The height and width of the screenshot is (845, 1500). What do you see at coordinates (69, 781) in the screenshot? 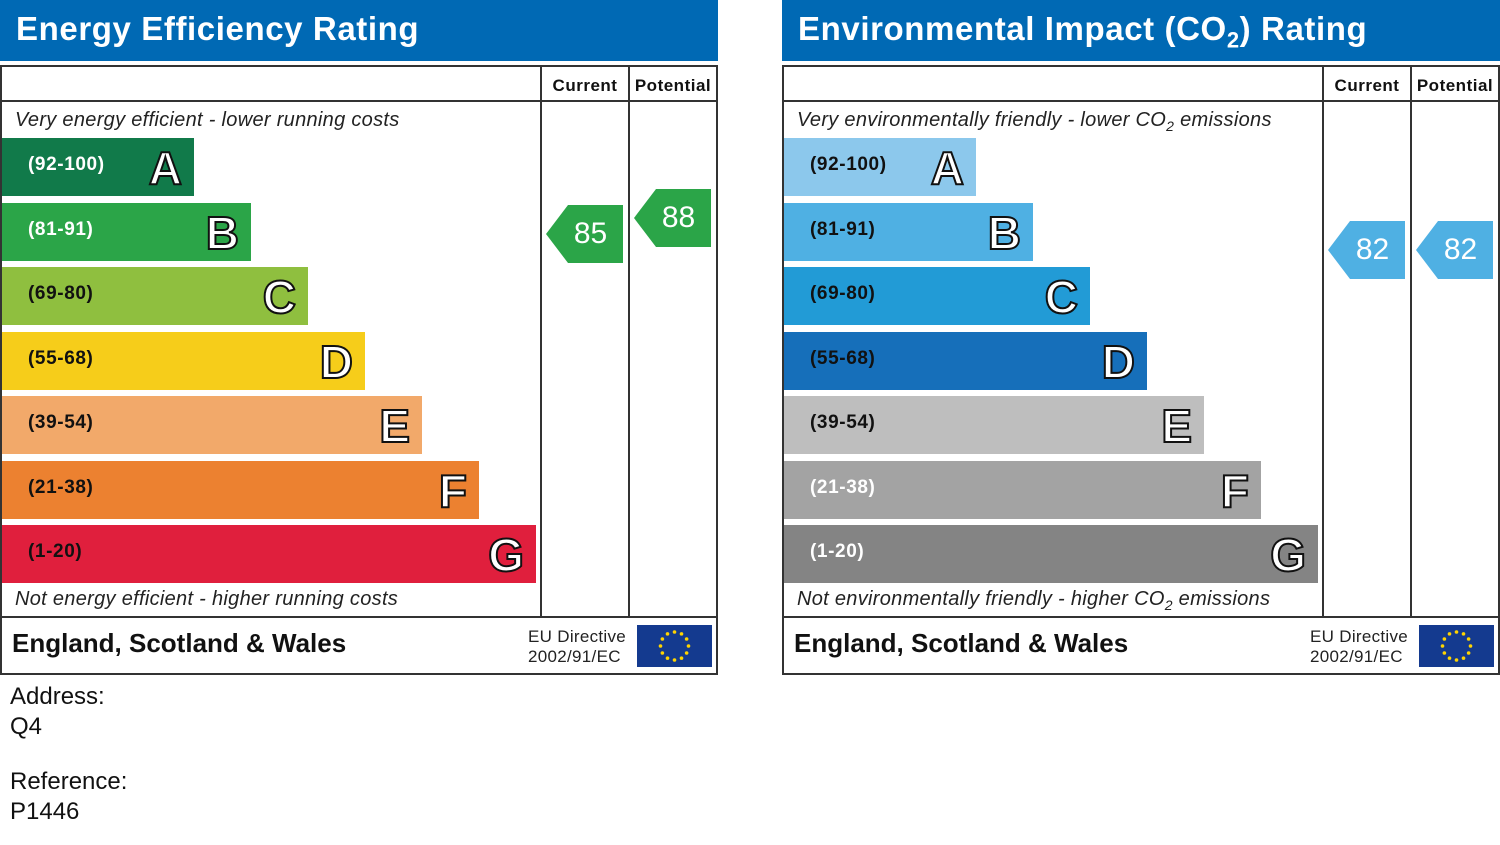
I see `reference-label: Reference:` at bounding box center [69, 781].